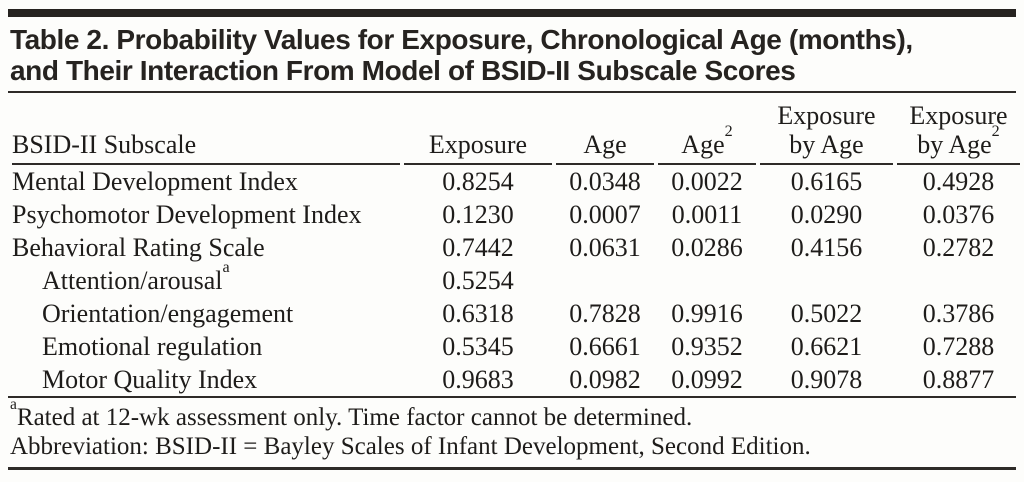  I want to click on value-cell: 0.3786, so click(958, 313).